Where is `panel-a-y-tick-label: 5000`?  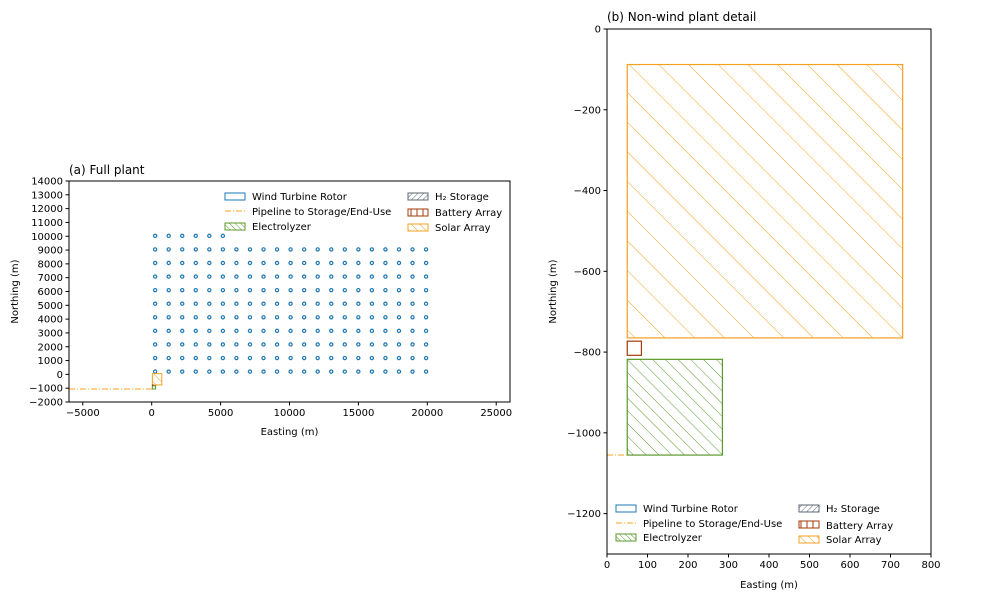
panel-a-y-tick-label: 5000 is located at coordinates (50, 306).